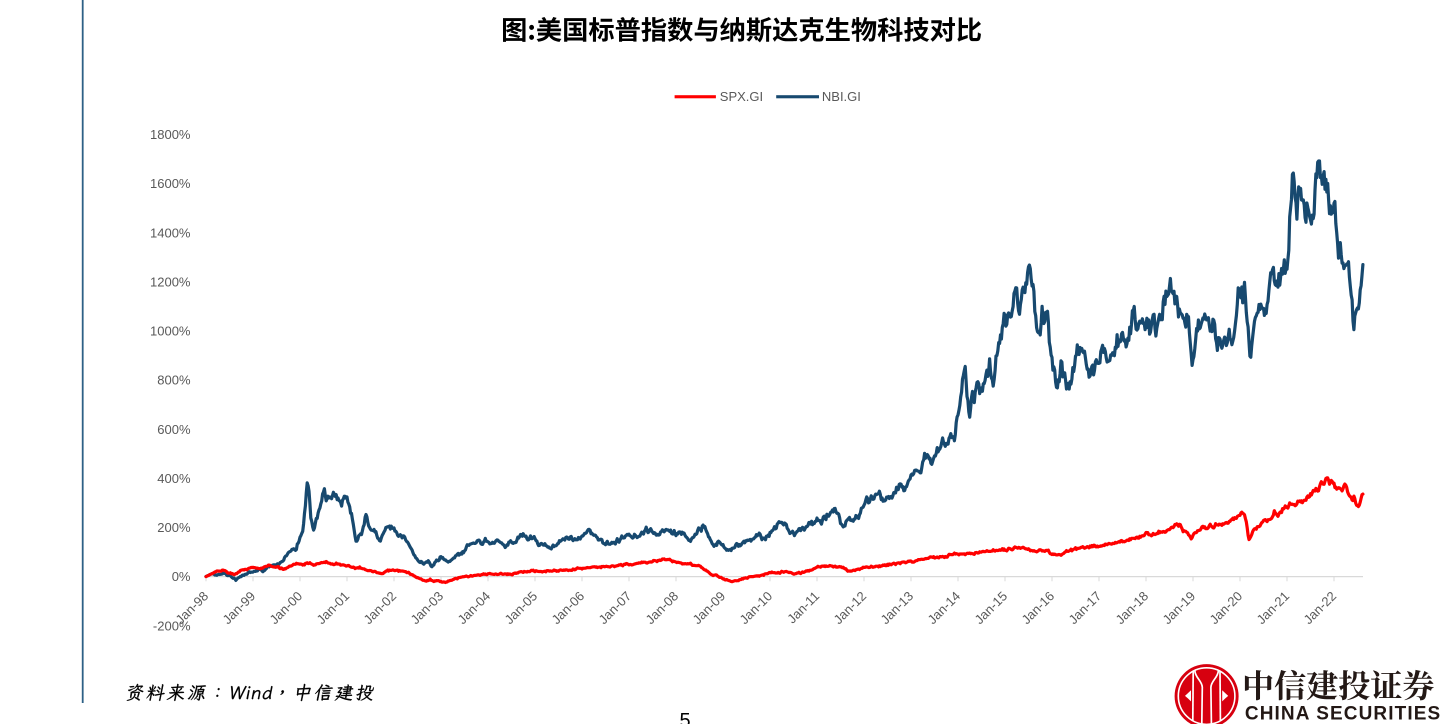  Describe the element at coordinates (567, 607) in the screenshot. I see `svg-text: Jan-06` at that location.